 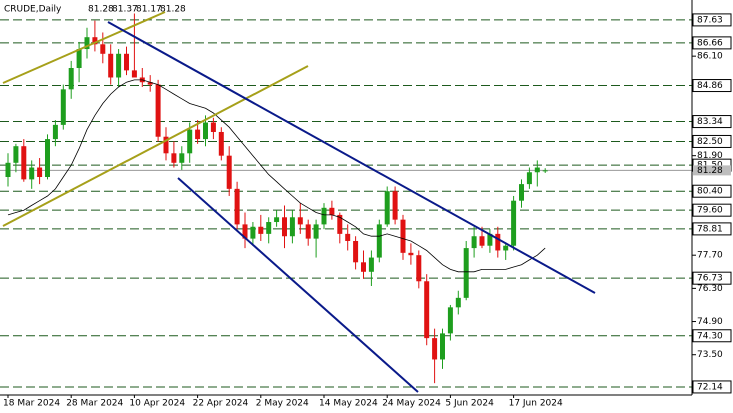 What do you see at coordinates (157, 404) in the screenshot?
I see `x-tick-label: 10 Apr 2024` at bounding box center [157, 404].